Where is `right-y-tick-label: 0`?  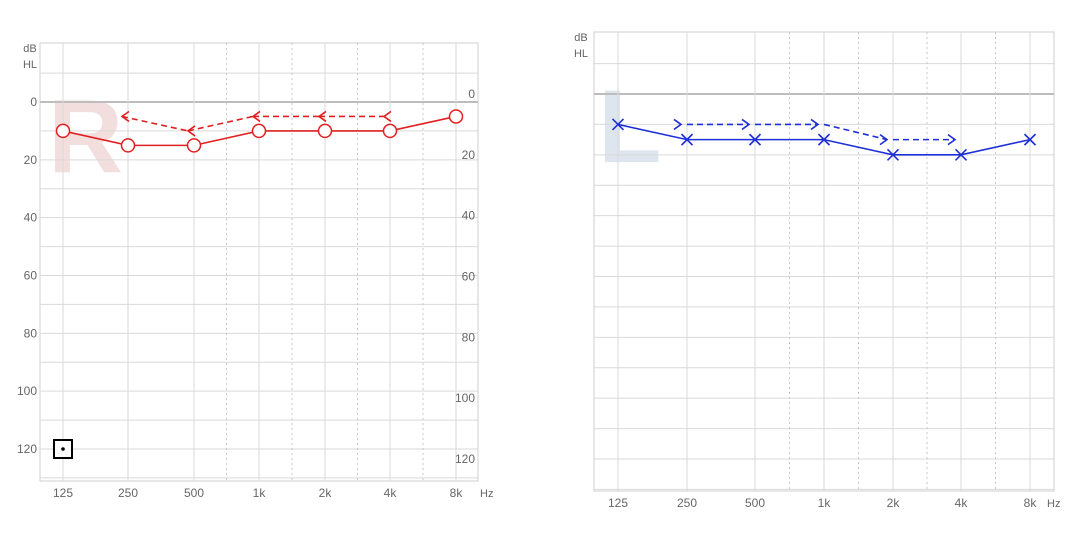
right-y-tick-label: 0 is located at coordinates (33, 102).